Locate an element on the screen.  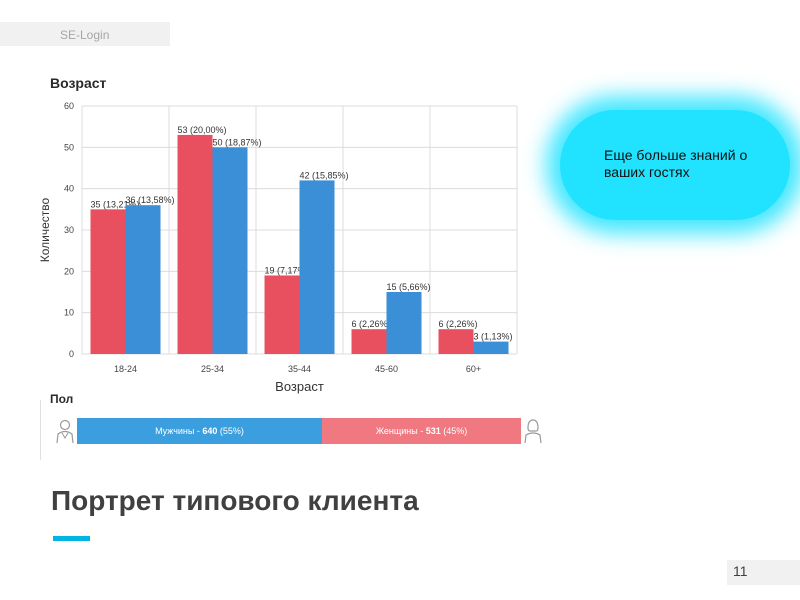
y-tick-label: 60 is located at coordinates (69, 106).